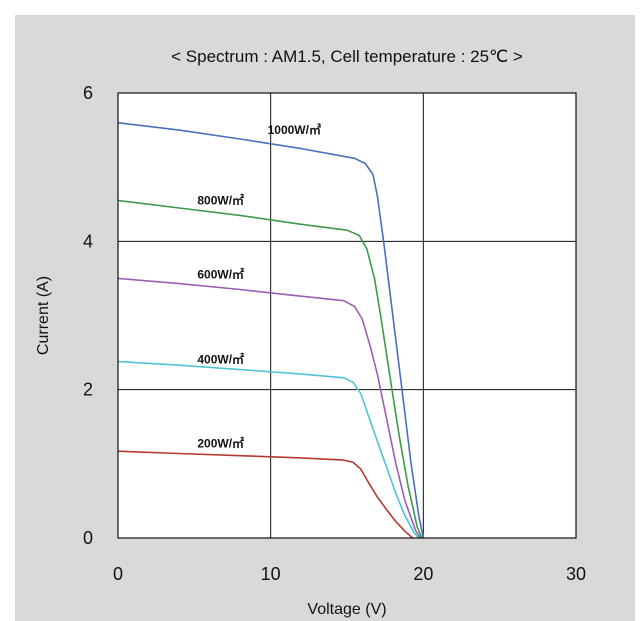 Image resolution: width=641 pixels, height=621 pixels. What do you see at coordinates (43, 315) in the screenshot?
I see `y-axis-label: Current (A)` at bounding box center [43, 315].